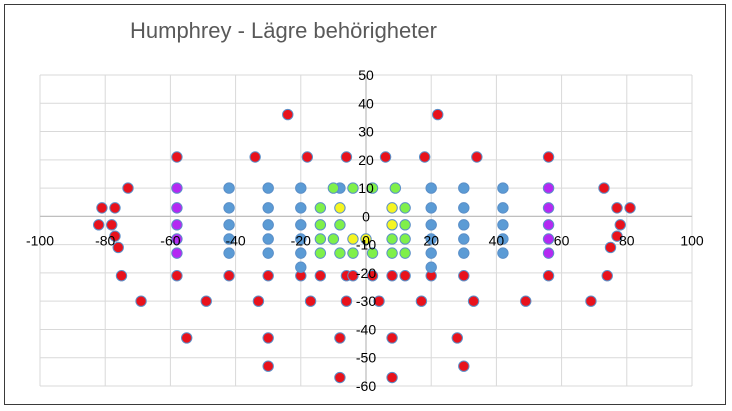 Image resolution: width=732 pixels, height=411 pixels. Describe the element at coordinates (366, 103) in the screenshot. I see `y-tick-label: 40` at that location.